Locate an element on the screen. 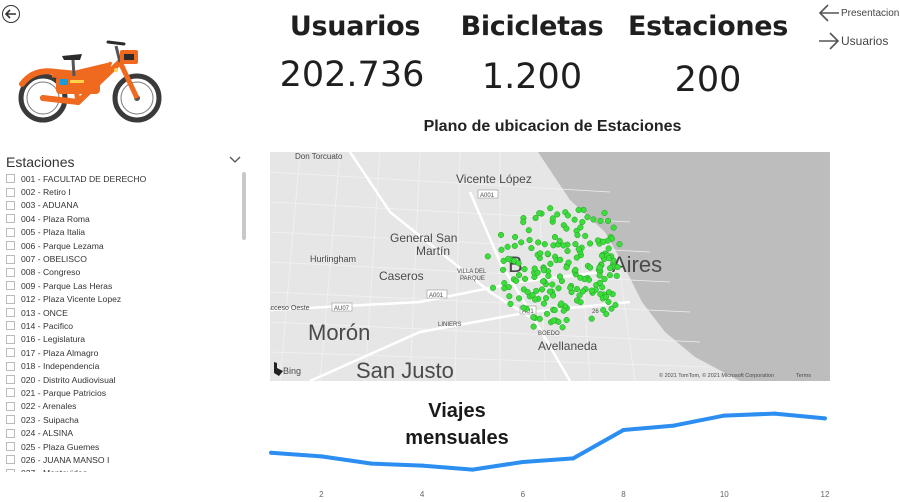 This screenshot has width=900, height=502. nav-usuarios-button: Usuarios is located at coordinates (853, 41).